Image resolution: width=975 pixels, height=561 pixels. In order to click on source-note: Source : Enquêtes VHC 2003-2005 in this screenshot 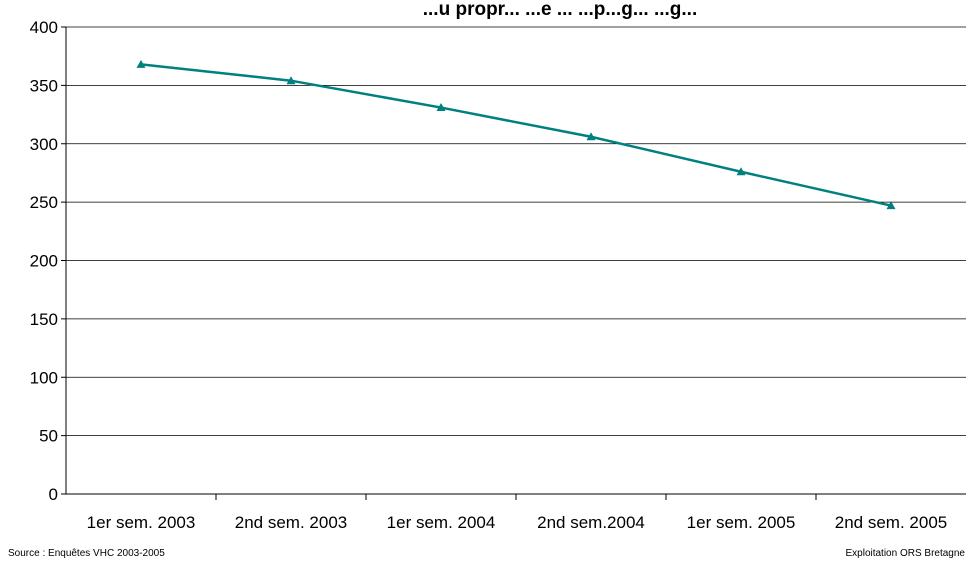, I will do `click(86, 553)`.